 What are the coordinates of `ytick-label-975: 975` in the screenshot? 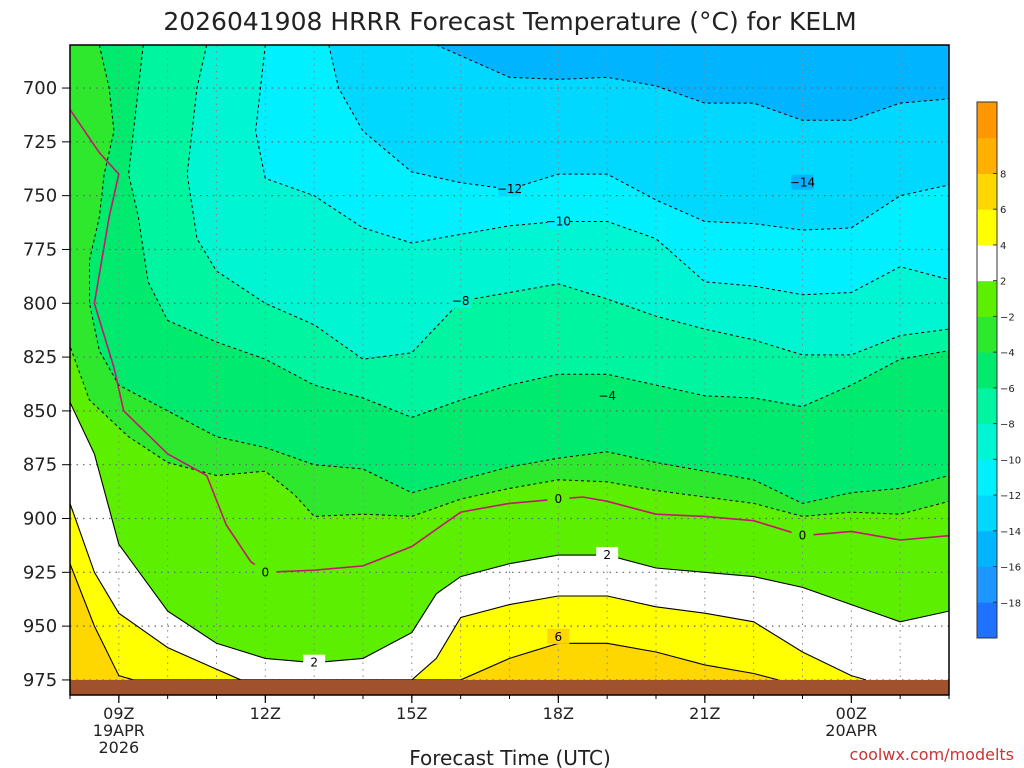 It's located at (40, 680).